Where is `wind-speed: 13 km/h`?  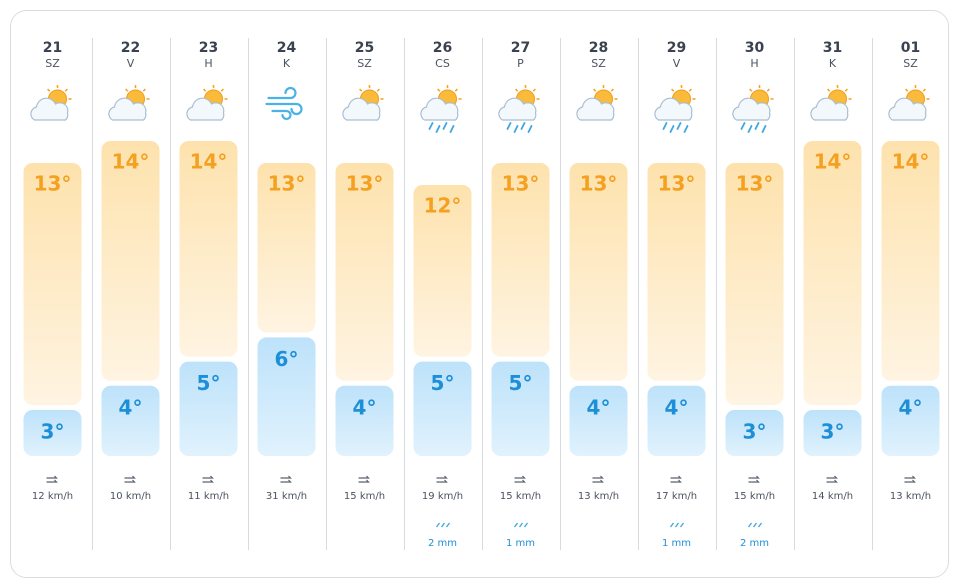 wind-speed: 13 km/h is located at coordinates (910, 496).